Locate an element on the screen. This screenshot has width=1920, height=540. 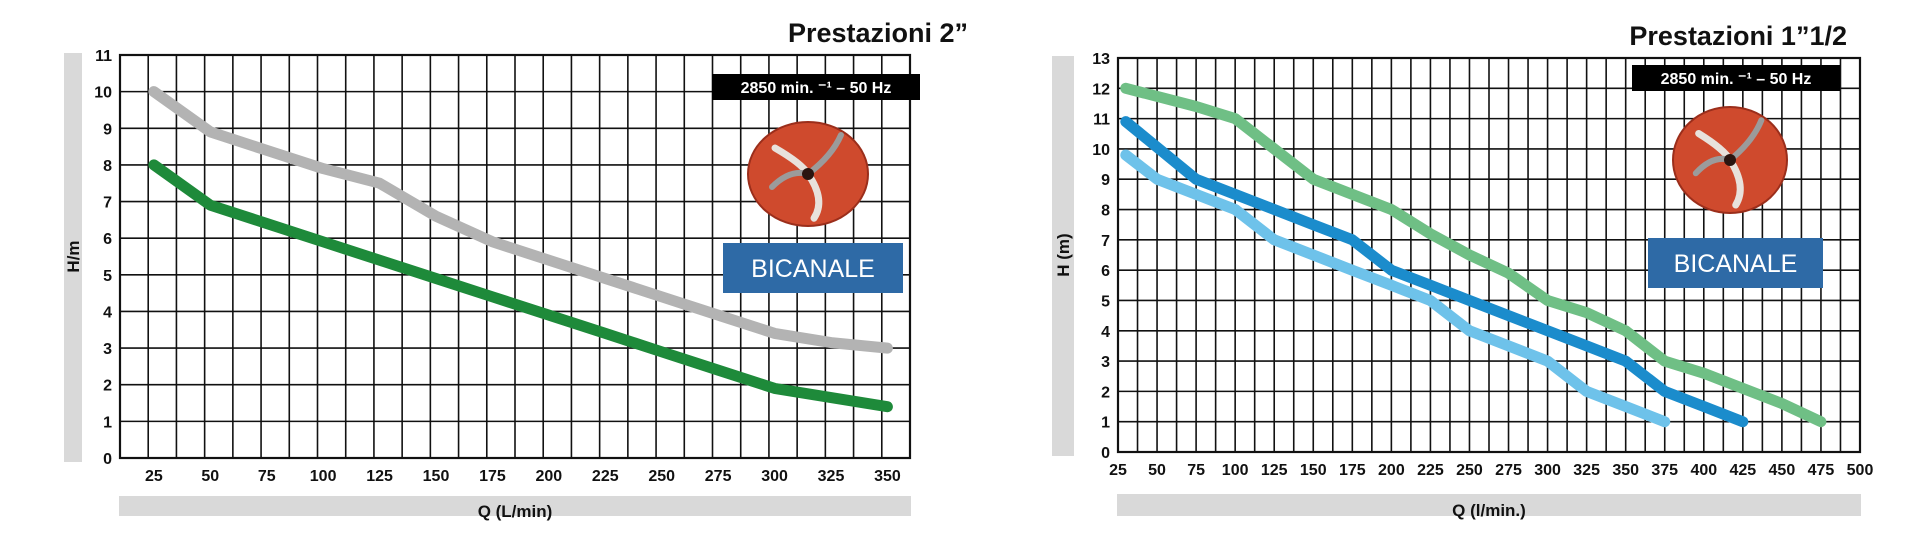
chart-title: Prestazioni 2” is located at coordinates (878, 33).